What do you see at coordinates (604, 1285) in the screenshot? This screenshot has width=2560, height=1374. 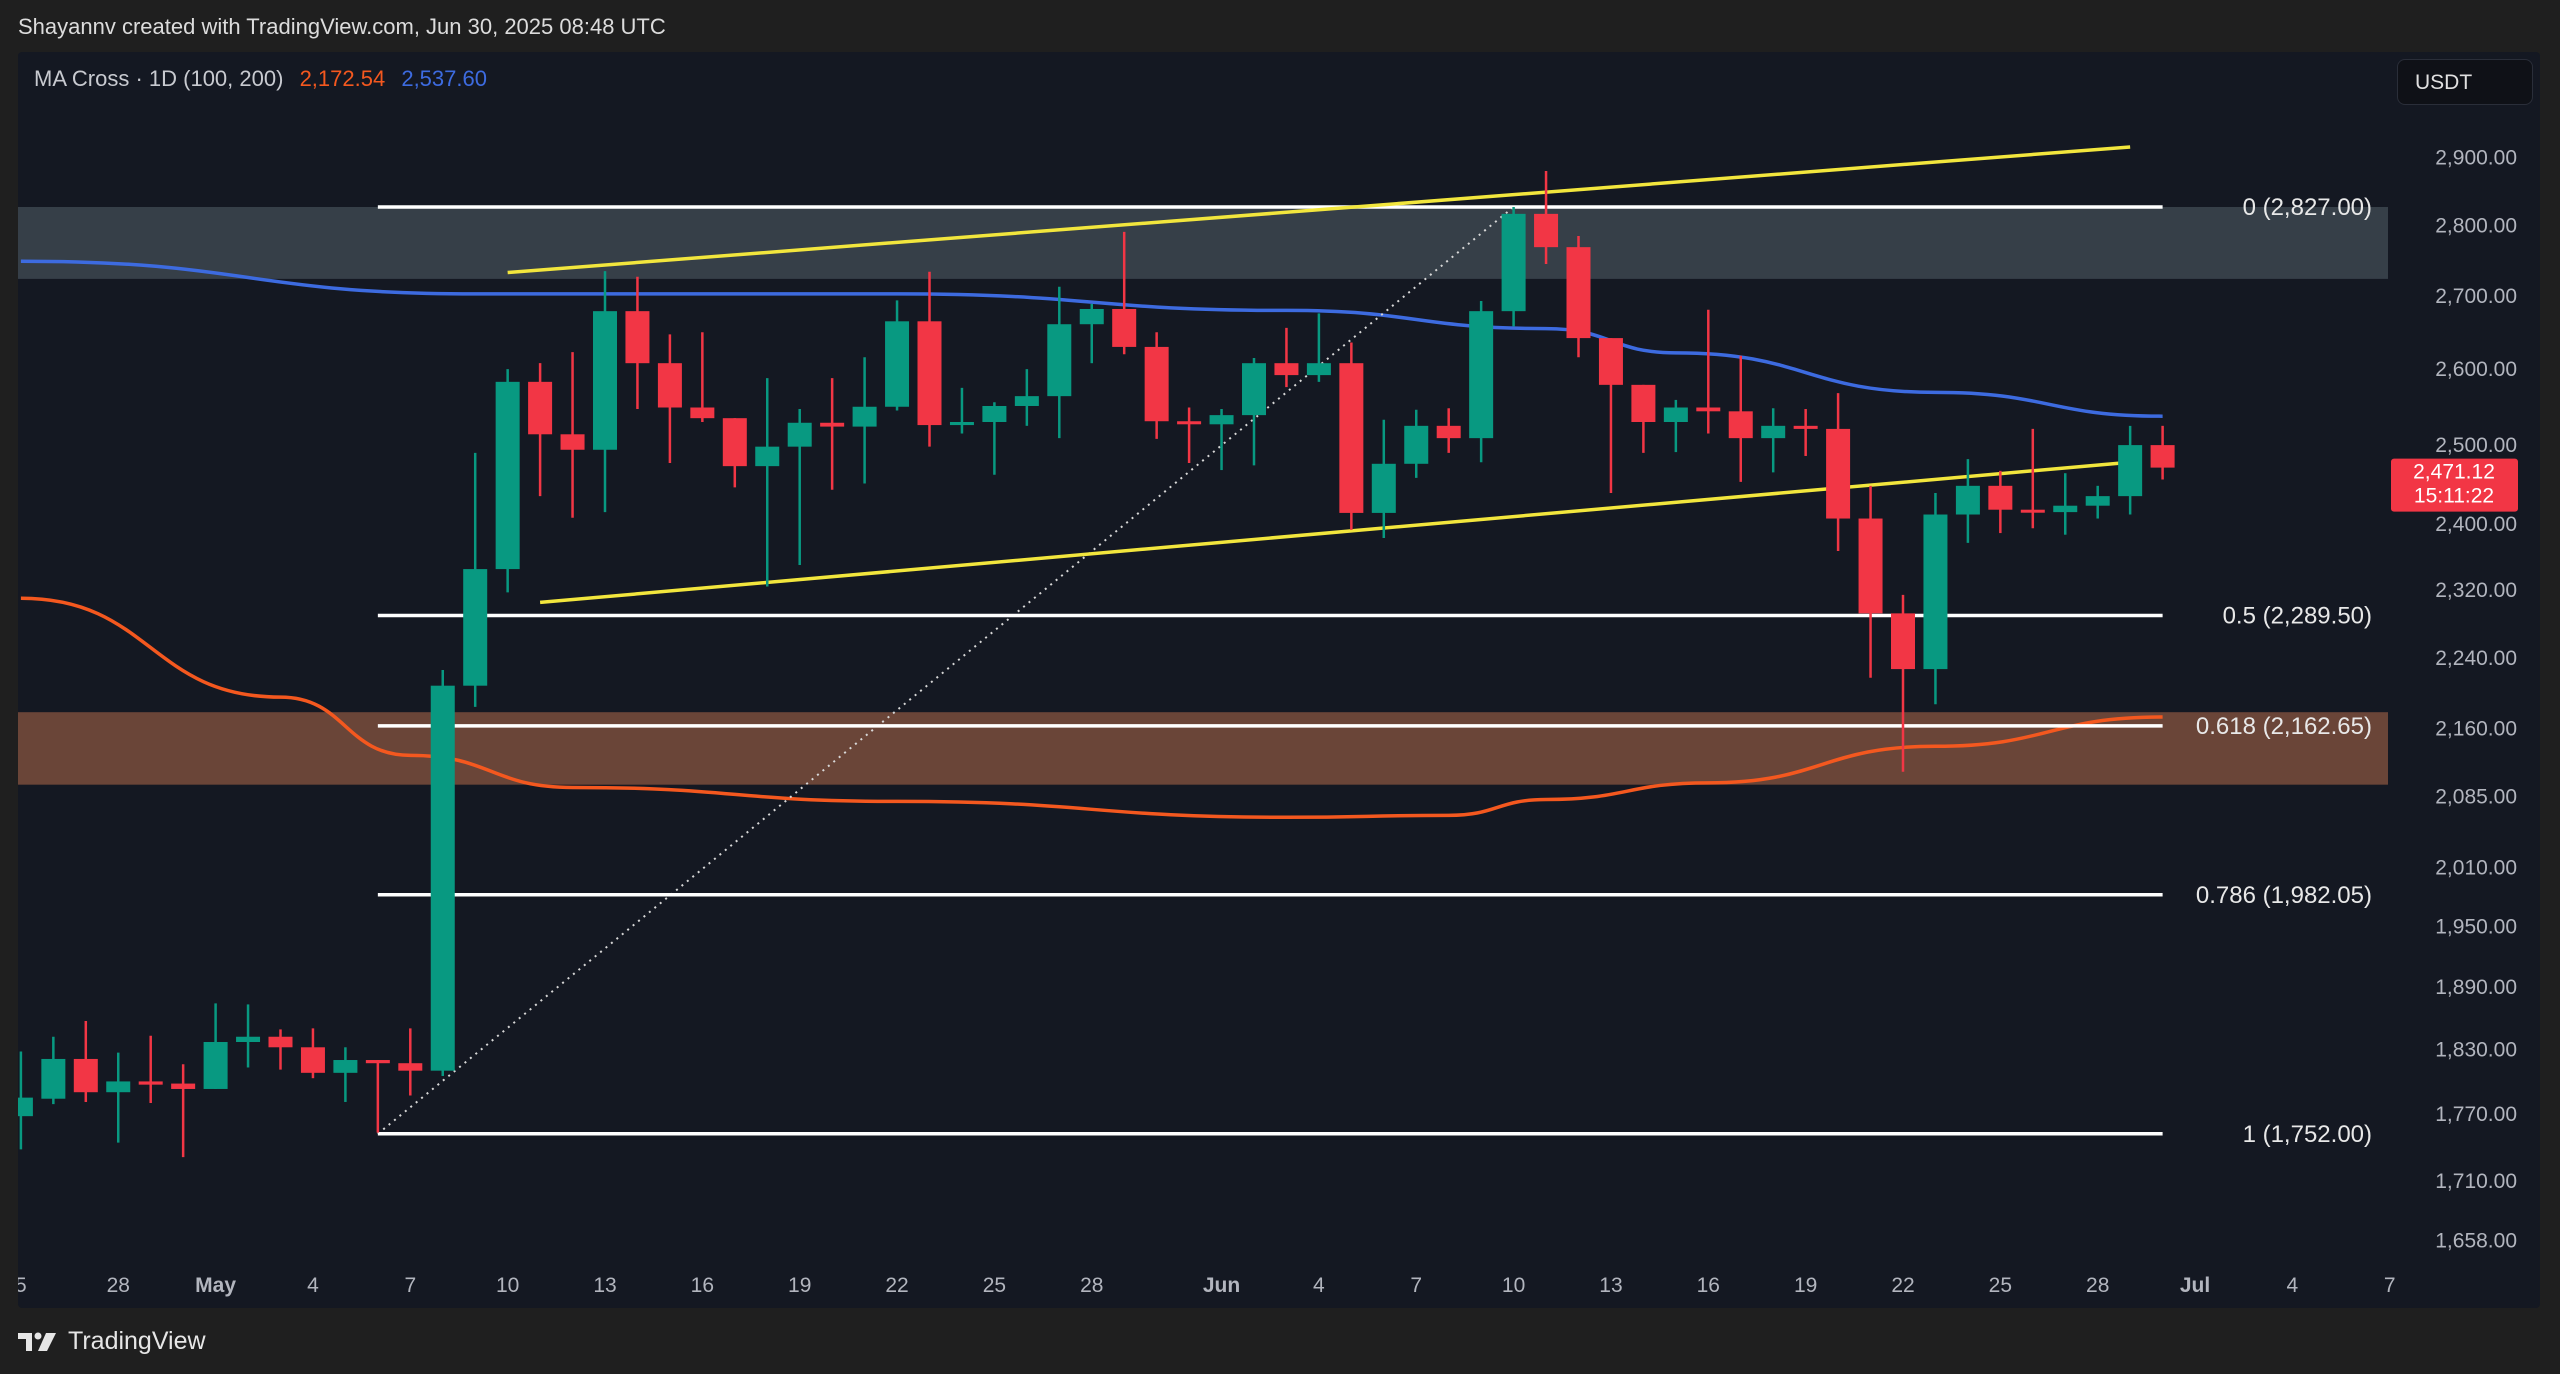 I see `time-tick-label: 13` at bounding box center [604, 1285].